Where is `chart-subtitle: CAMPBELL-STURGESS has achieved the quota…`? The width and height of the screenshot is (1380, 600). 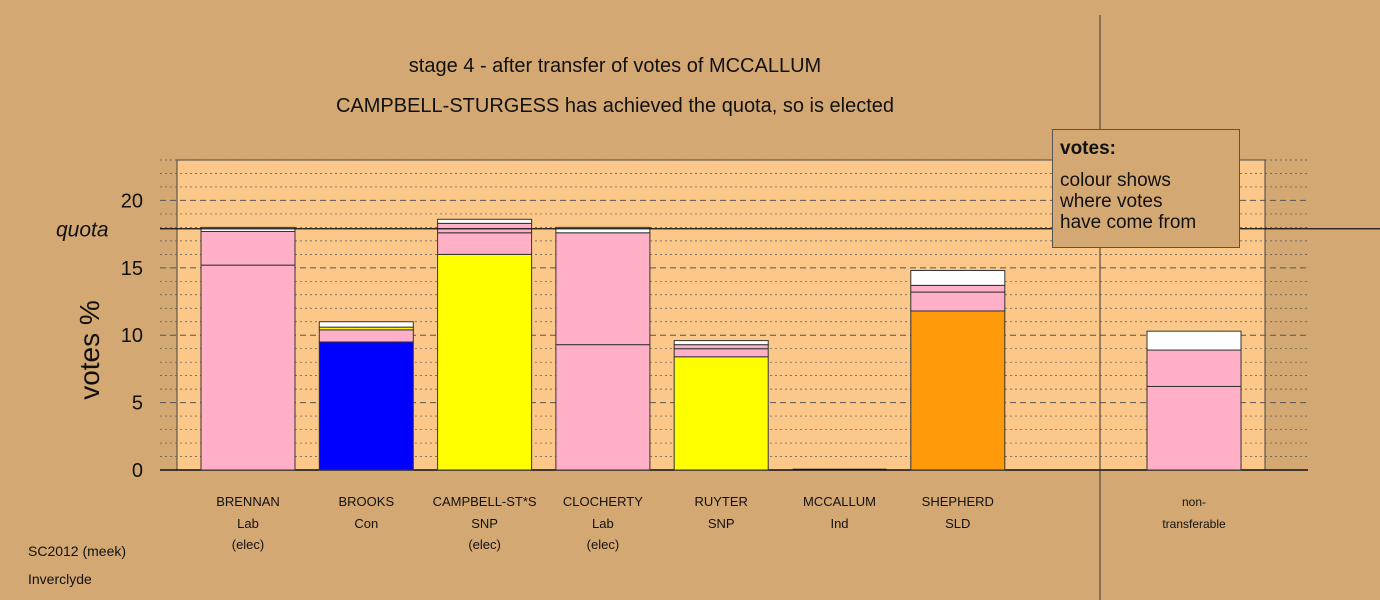 chart-subtitle: CAMPBELL-STURGESS has achieved the quota… is located at coordinates (615, 106).